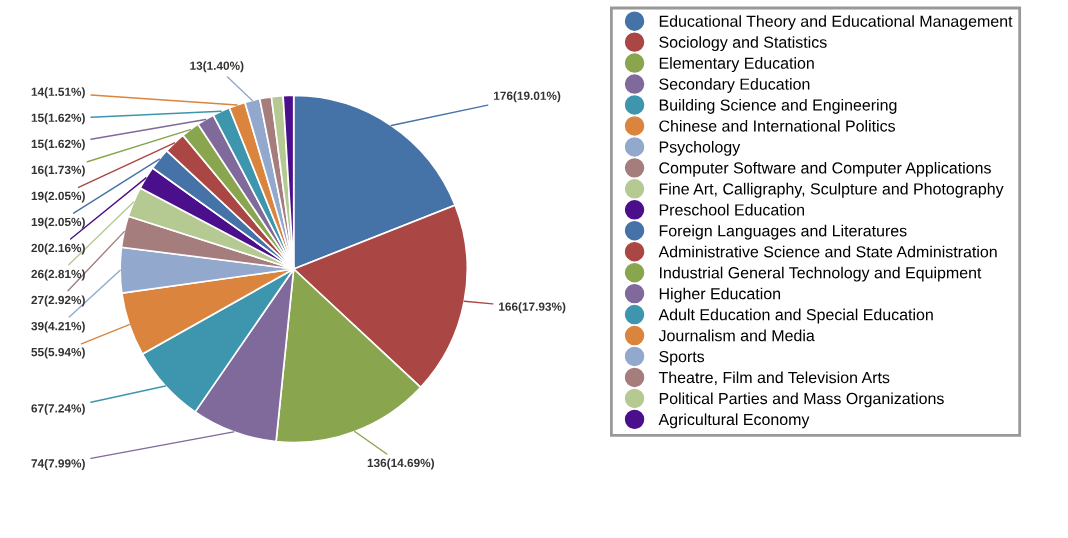  What do you see at coordinates (58, 301) in the screenshot?
I see `data-label: 27(2.92%)` at bounding box center [58, 301].